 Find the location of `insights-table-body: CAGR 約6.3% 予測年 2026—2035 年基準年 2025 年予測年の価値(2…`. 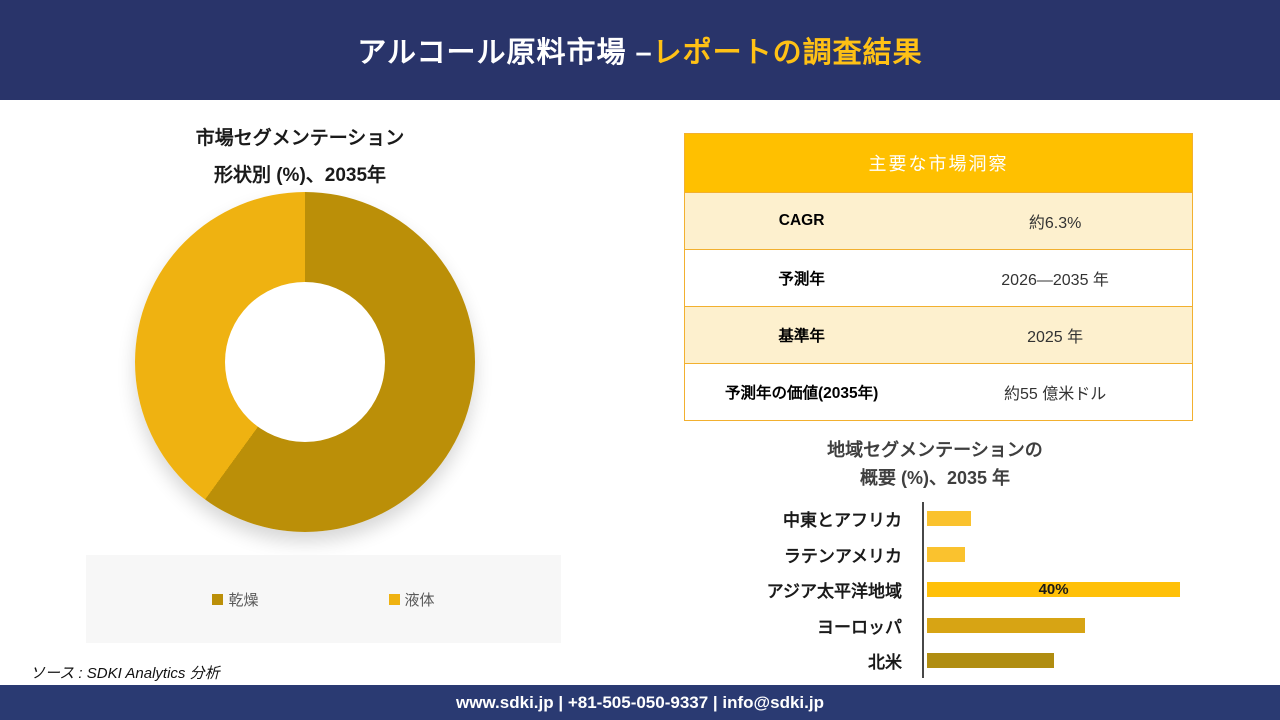

insights-table-body: CAGR 約6.3% 予測年 2026—2035 年基準年 2025 年予測年の価値(2… is located at coordinates (938, 306).